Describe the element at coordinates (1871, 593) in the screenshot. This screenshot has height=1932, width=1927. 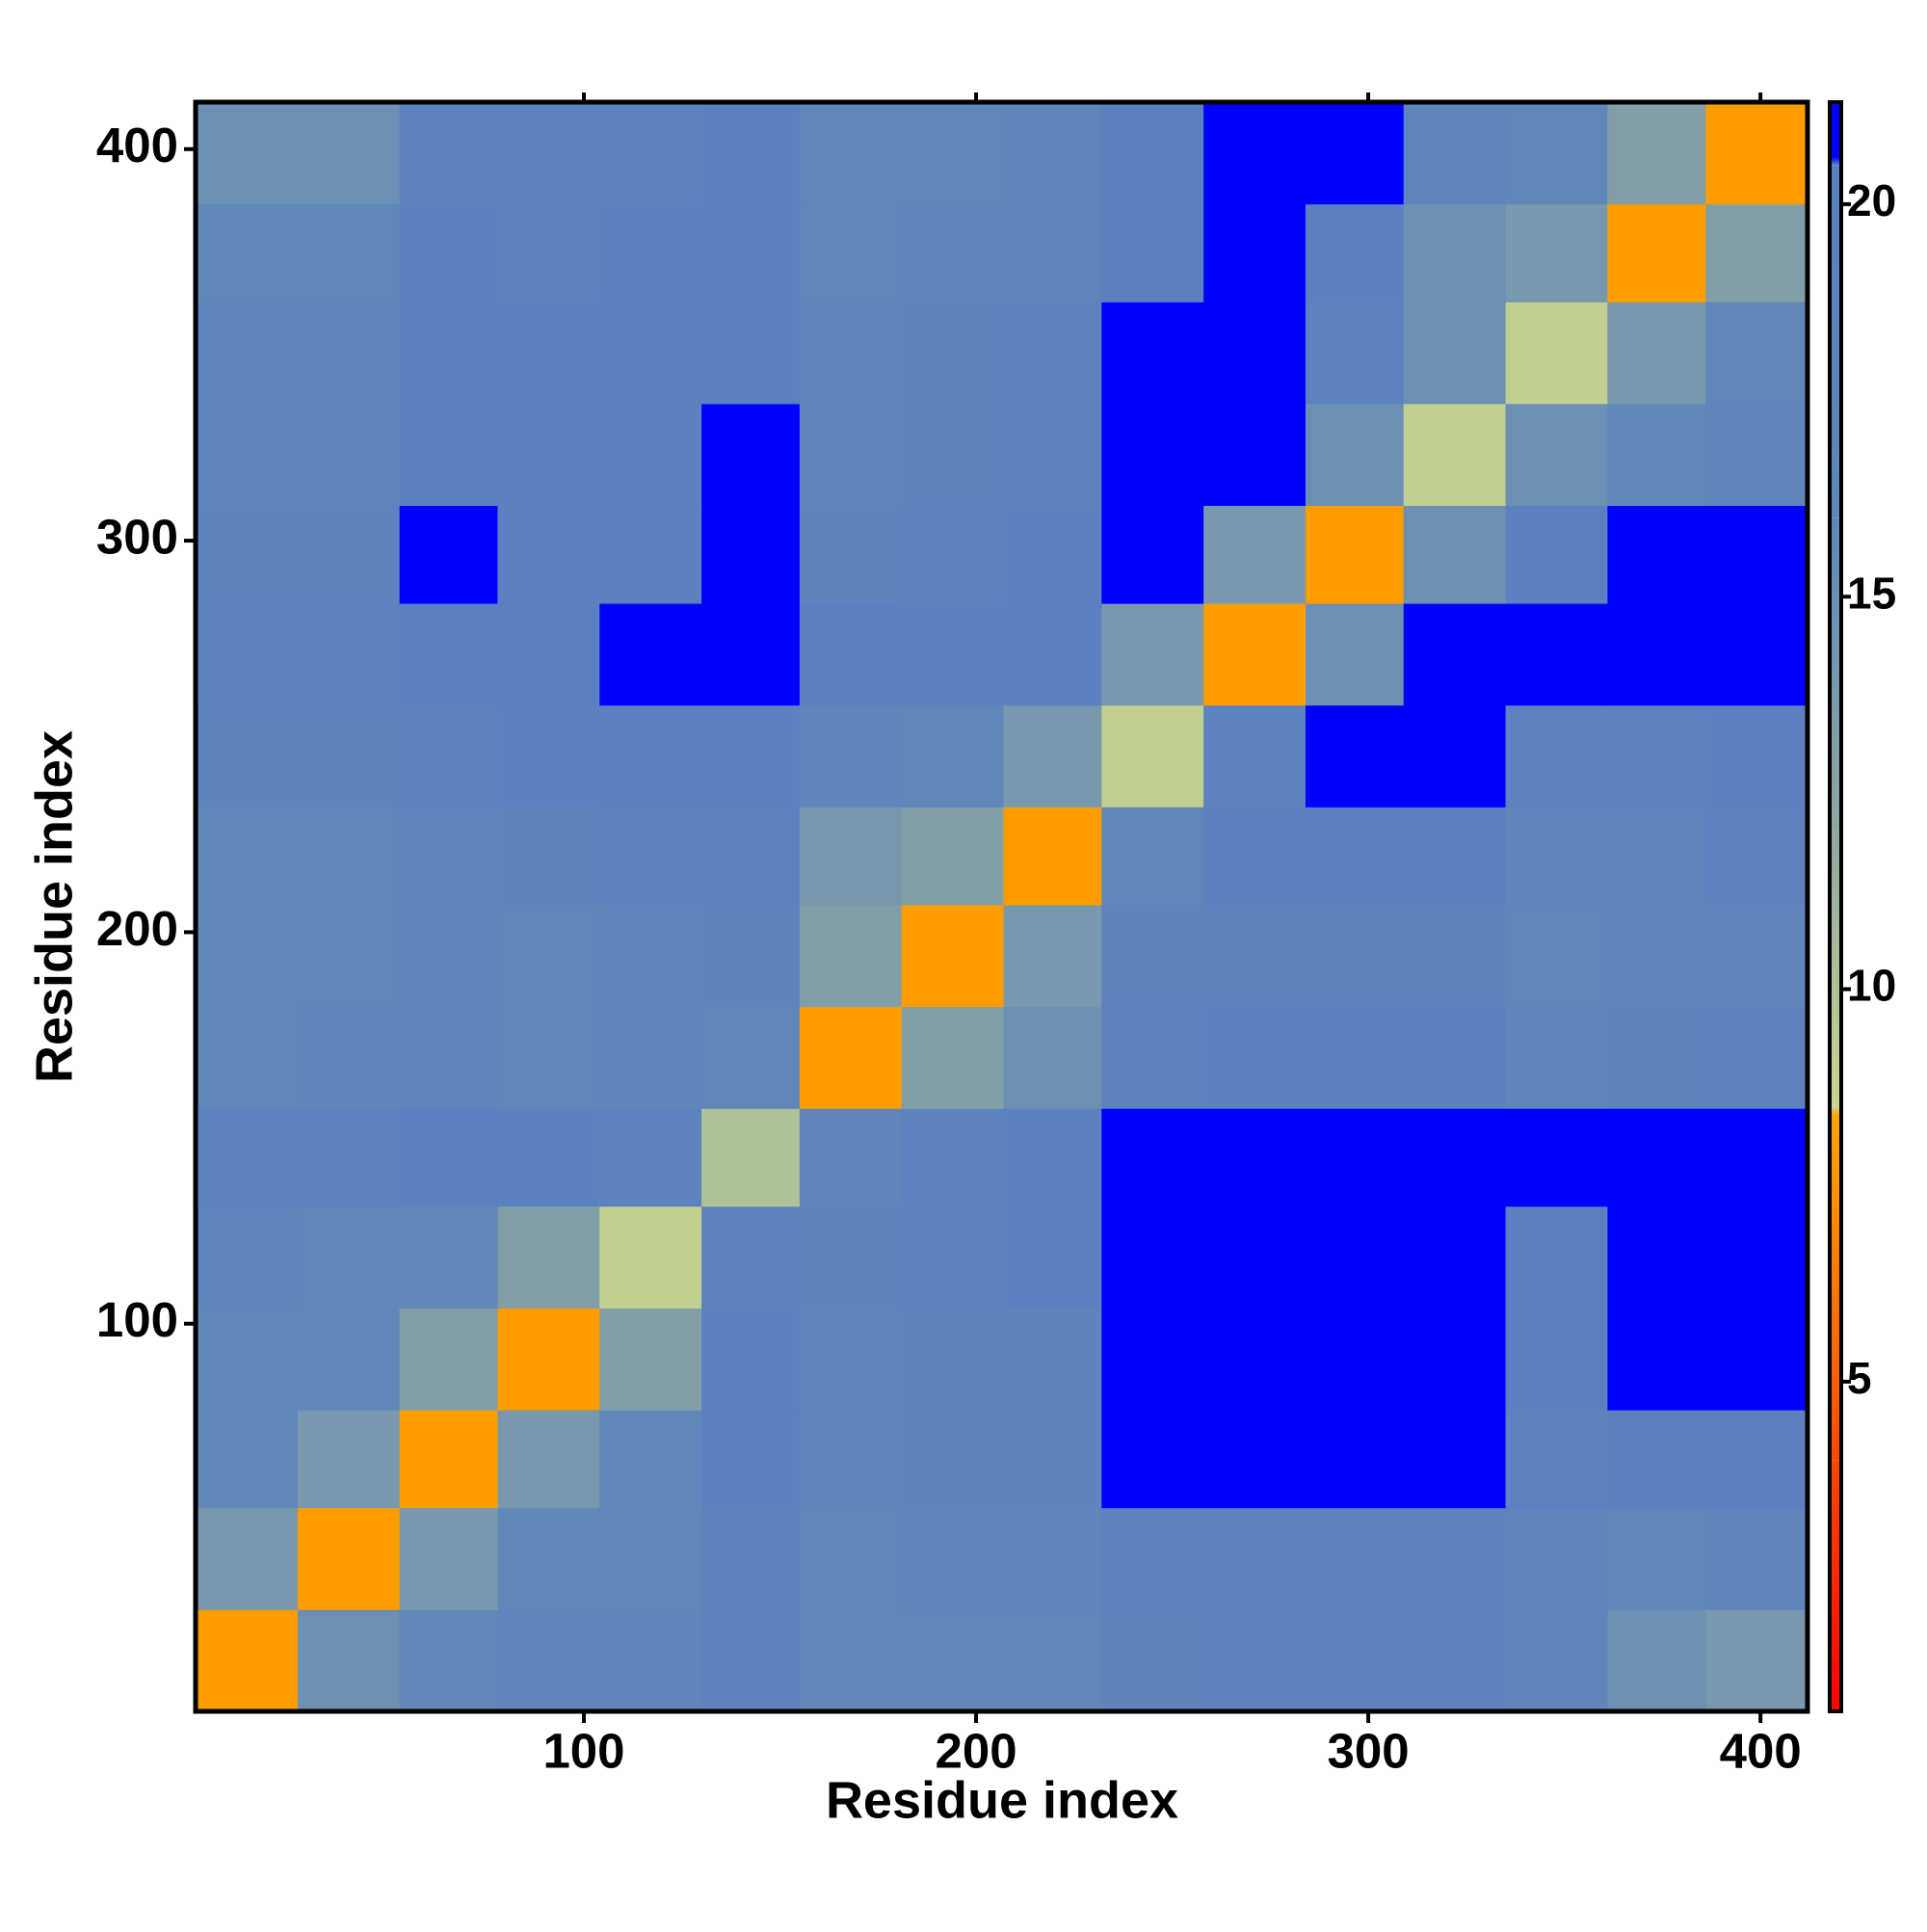
I see `colorbar-tick-label: 15` at that location.